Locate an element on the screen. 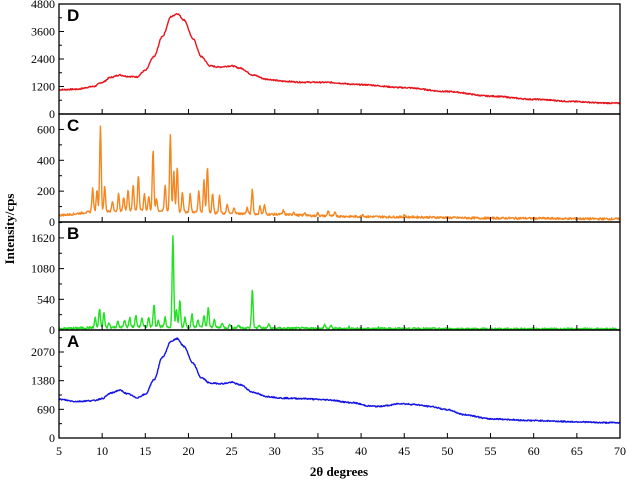  y-tick-label: 540 is located at coordinates (46, 299).